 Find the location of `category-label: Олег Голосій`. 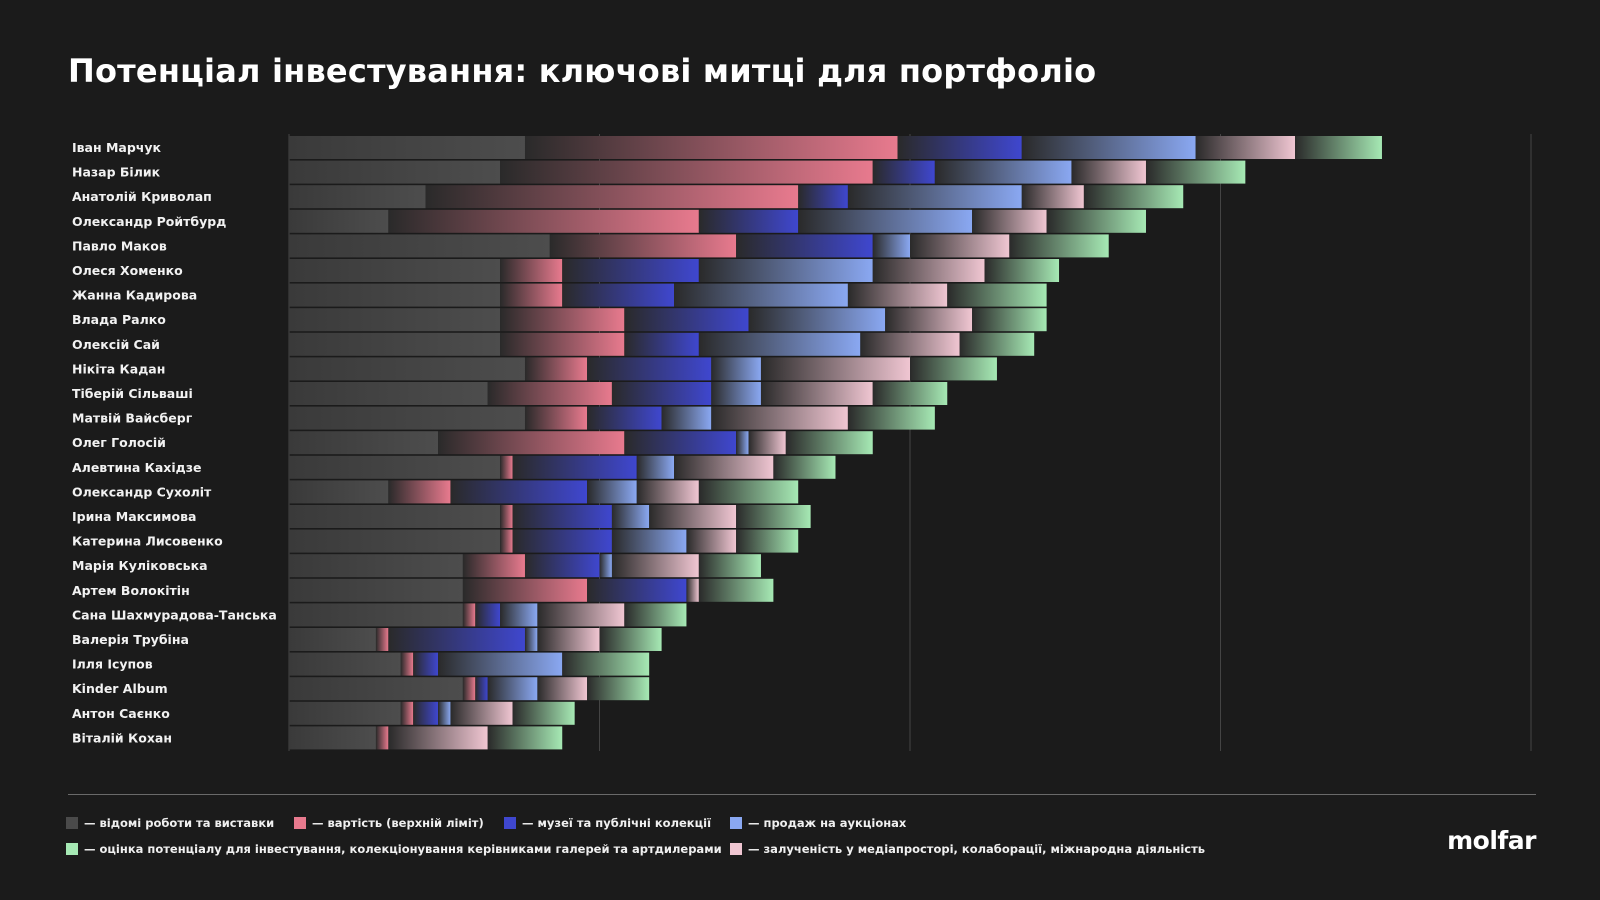

category-label: Олег Голосій is located at coordinates (119, 442).